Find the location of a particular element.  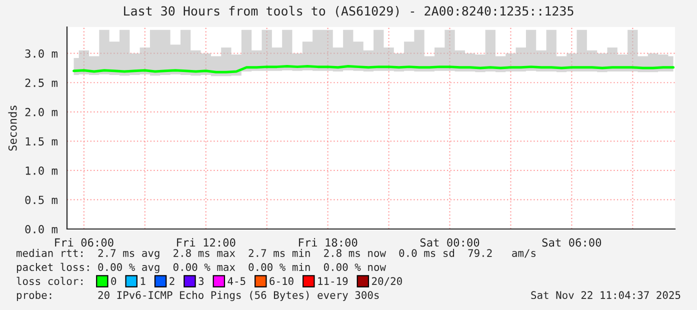

text: median rtt: 2.7 ms avg 2.8 ms max 2.7 ms min 2.8 ms now 0.0 ms sd 79.2 am/s is located at coordinates (276, 254).